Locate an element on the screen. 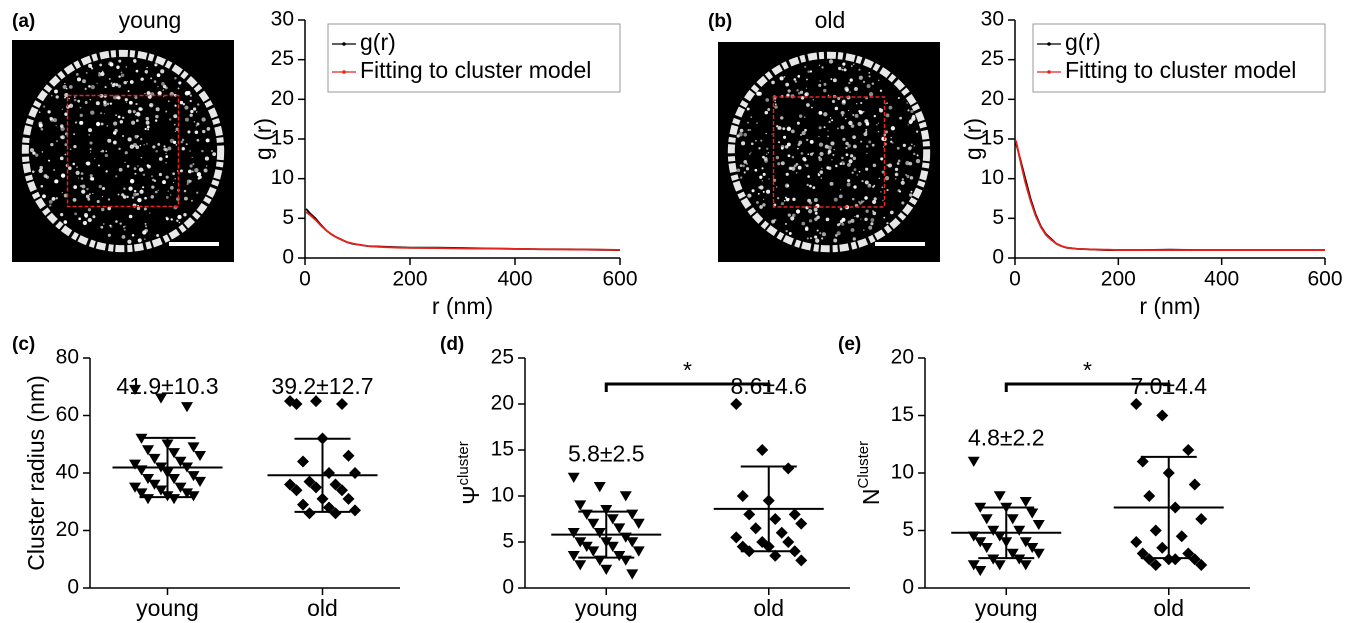 The height and width of the screenshot is (623, 1360). nucleus-envelope is located at coordinates (829, 152).